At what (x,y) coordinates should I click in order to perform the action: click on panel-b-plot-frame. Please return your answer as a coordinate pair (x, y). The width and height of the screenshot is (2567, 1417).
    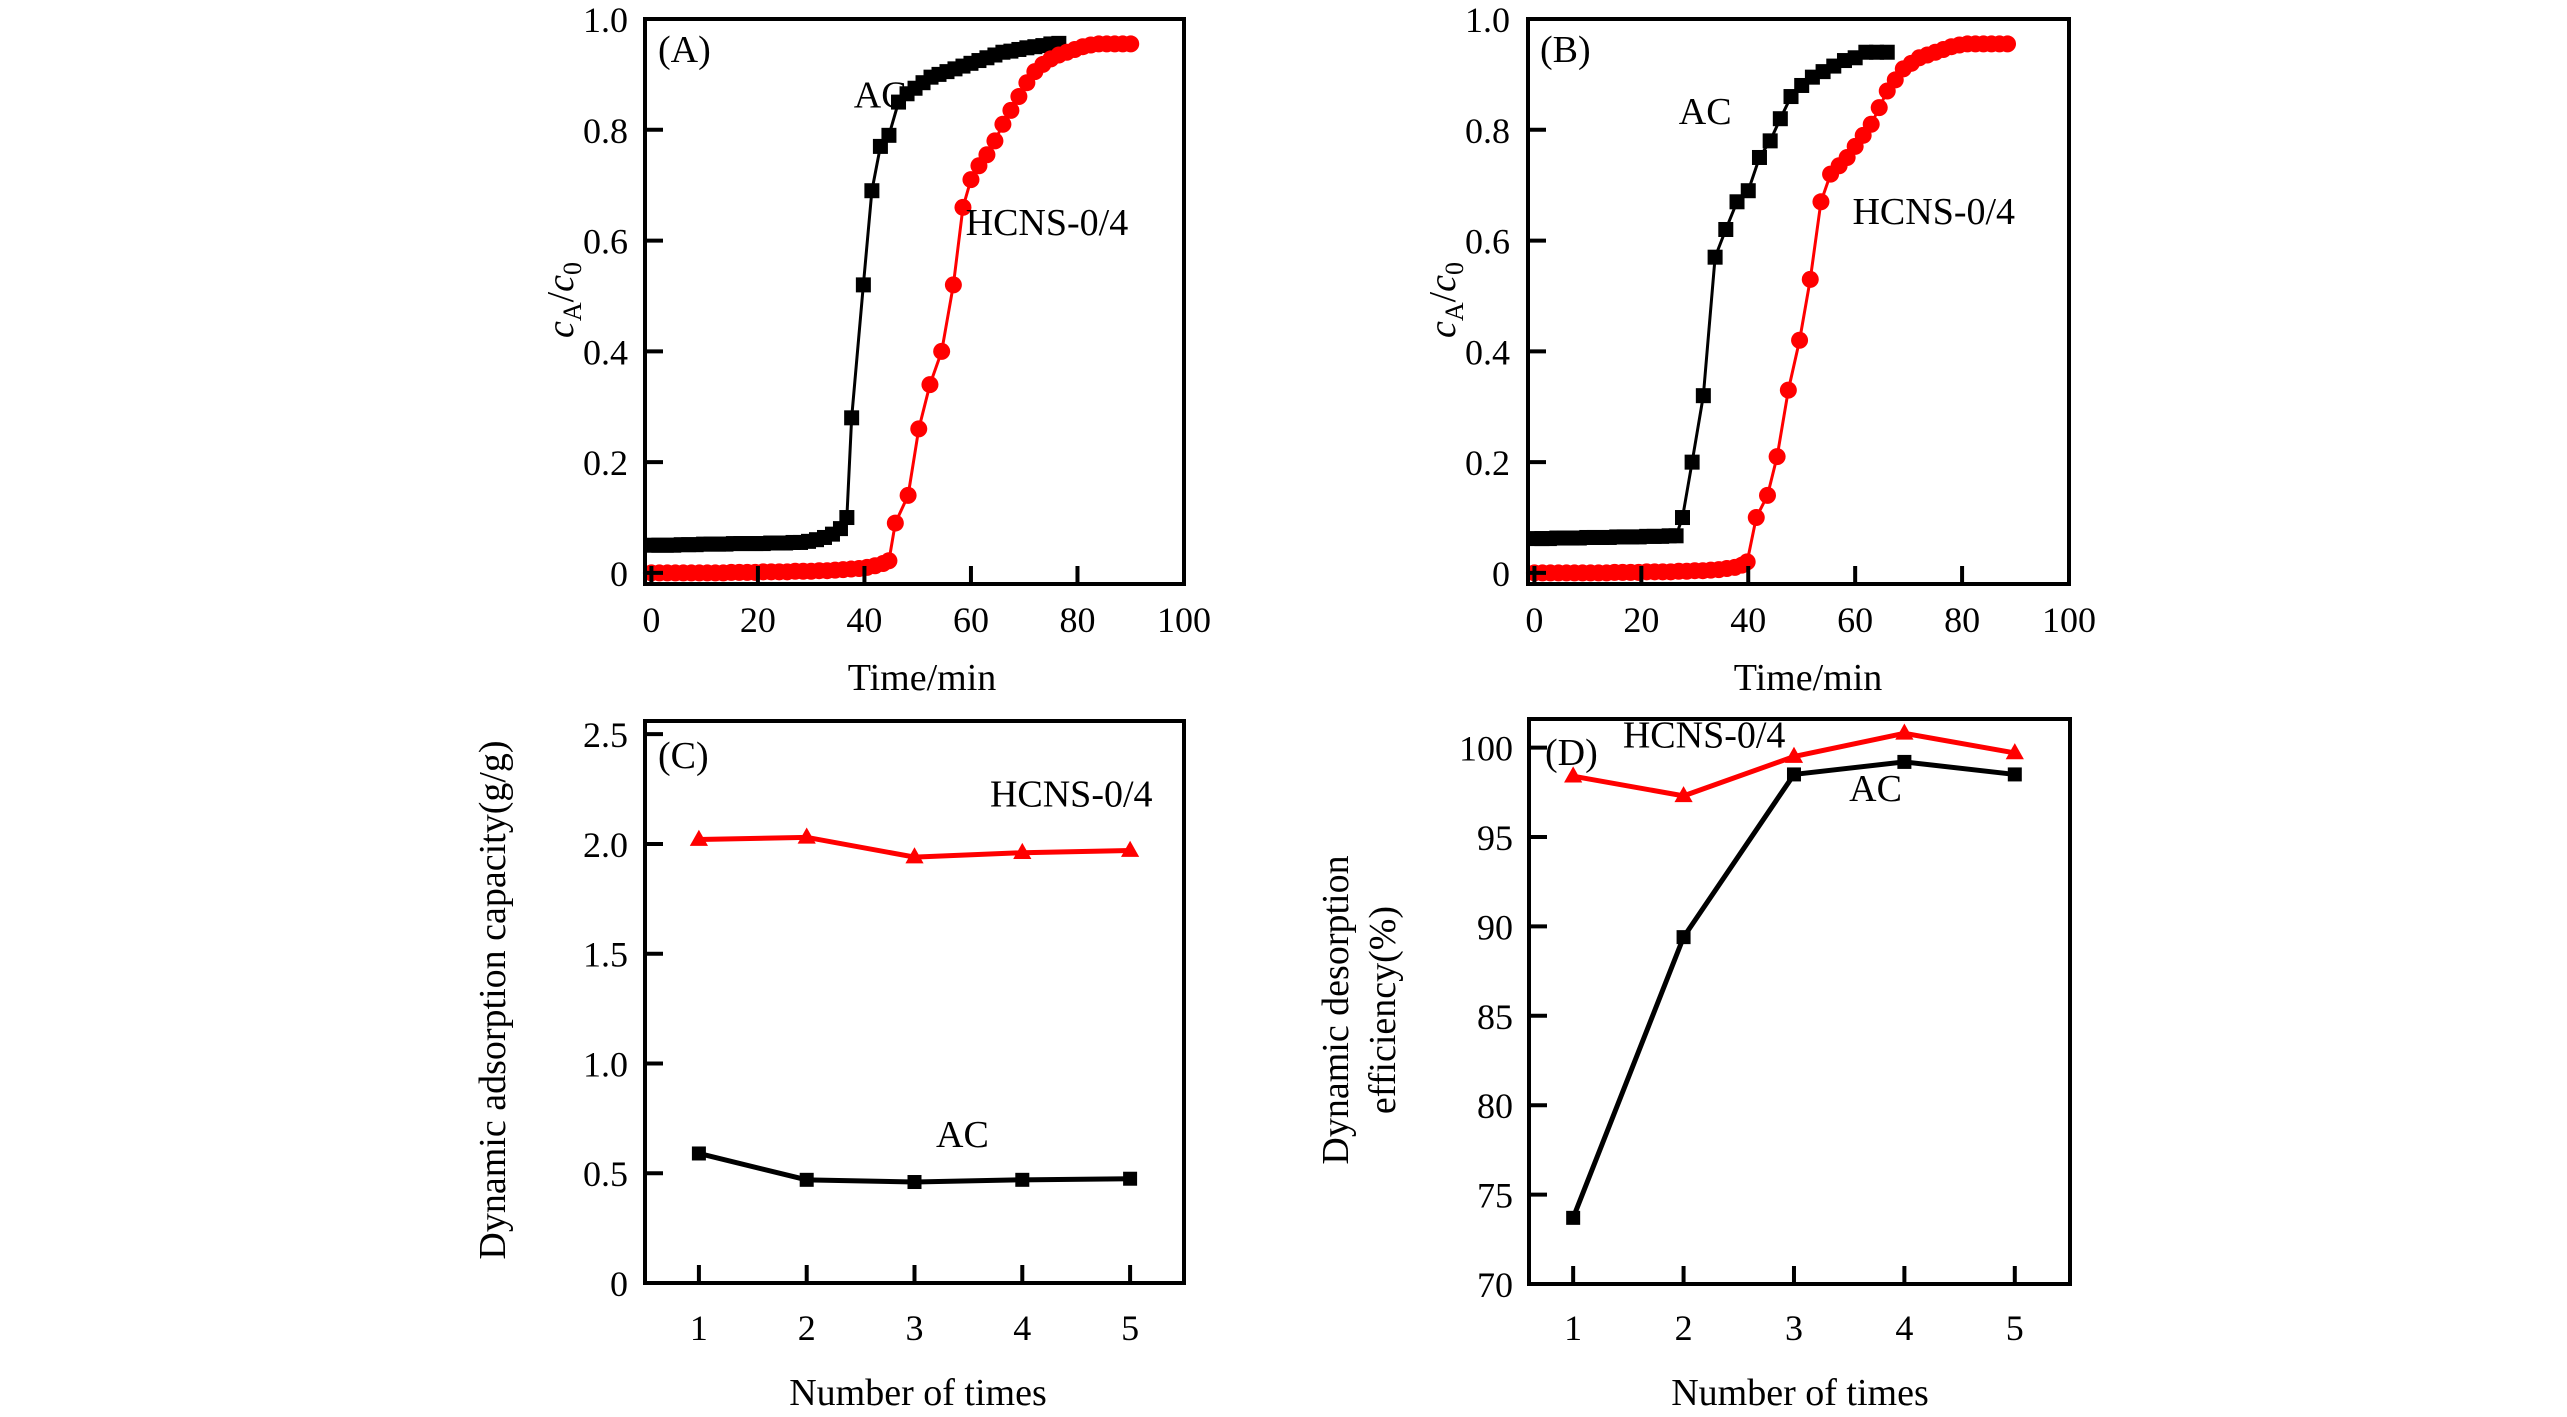
    Looking at the image, I should click on (1798, 301).